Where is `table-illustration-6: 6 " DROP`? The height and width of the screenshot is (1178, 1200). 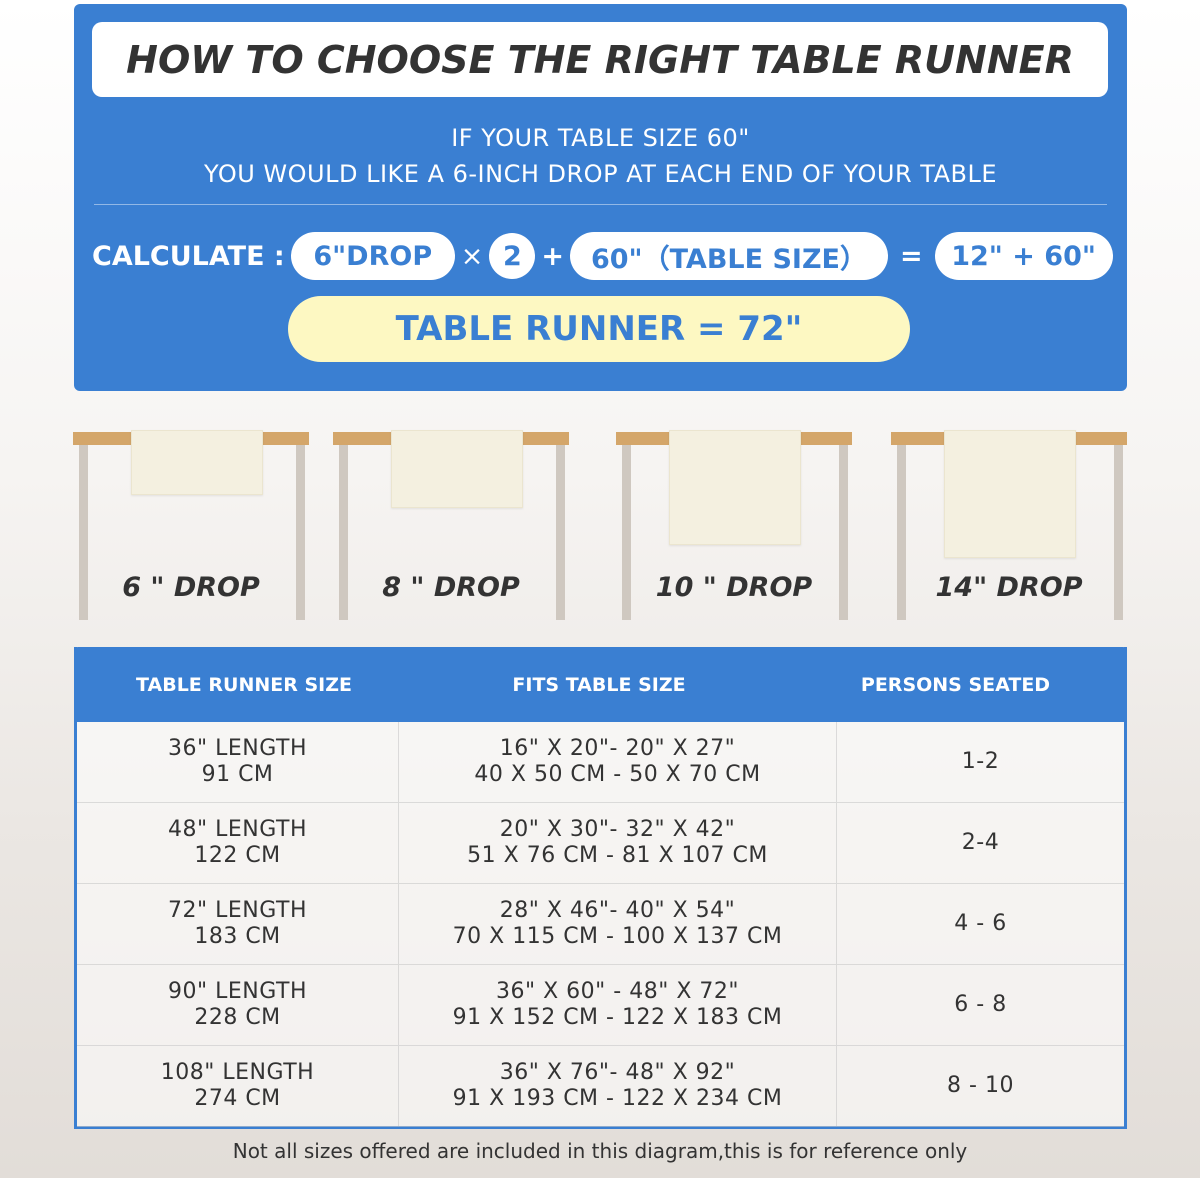 table-illustration-6: 6 " DROP is located at coordinates (191, 526).